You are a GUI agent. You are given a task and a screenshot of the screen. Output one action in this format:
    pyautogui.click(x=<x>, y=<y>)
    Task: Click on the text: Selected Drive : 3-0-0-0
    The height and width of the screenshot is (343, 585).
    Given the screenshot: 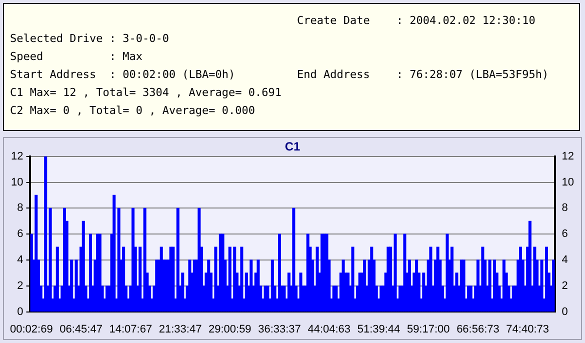 What is the action you would take?
    pyautogui.click(x=90, y=39)
    